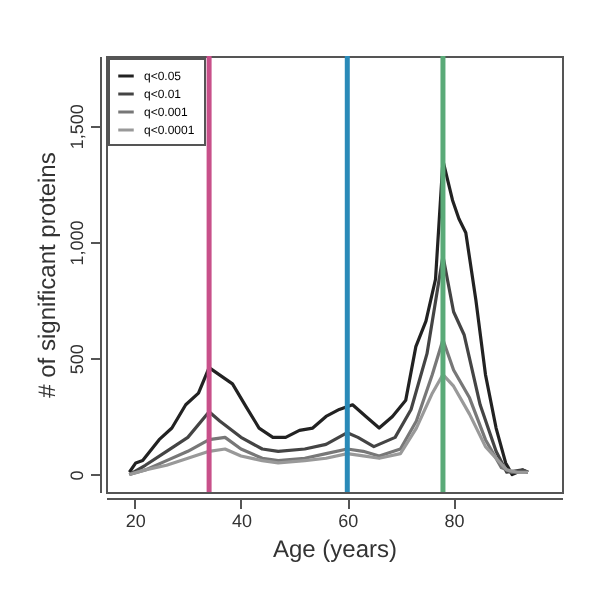 This screenshot has width=596, height=592. I want to click on y-tick-label: 500, so click(77, 359).